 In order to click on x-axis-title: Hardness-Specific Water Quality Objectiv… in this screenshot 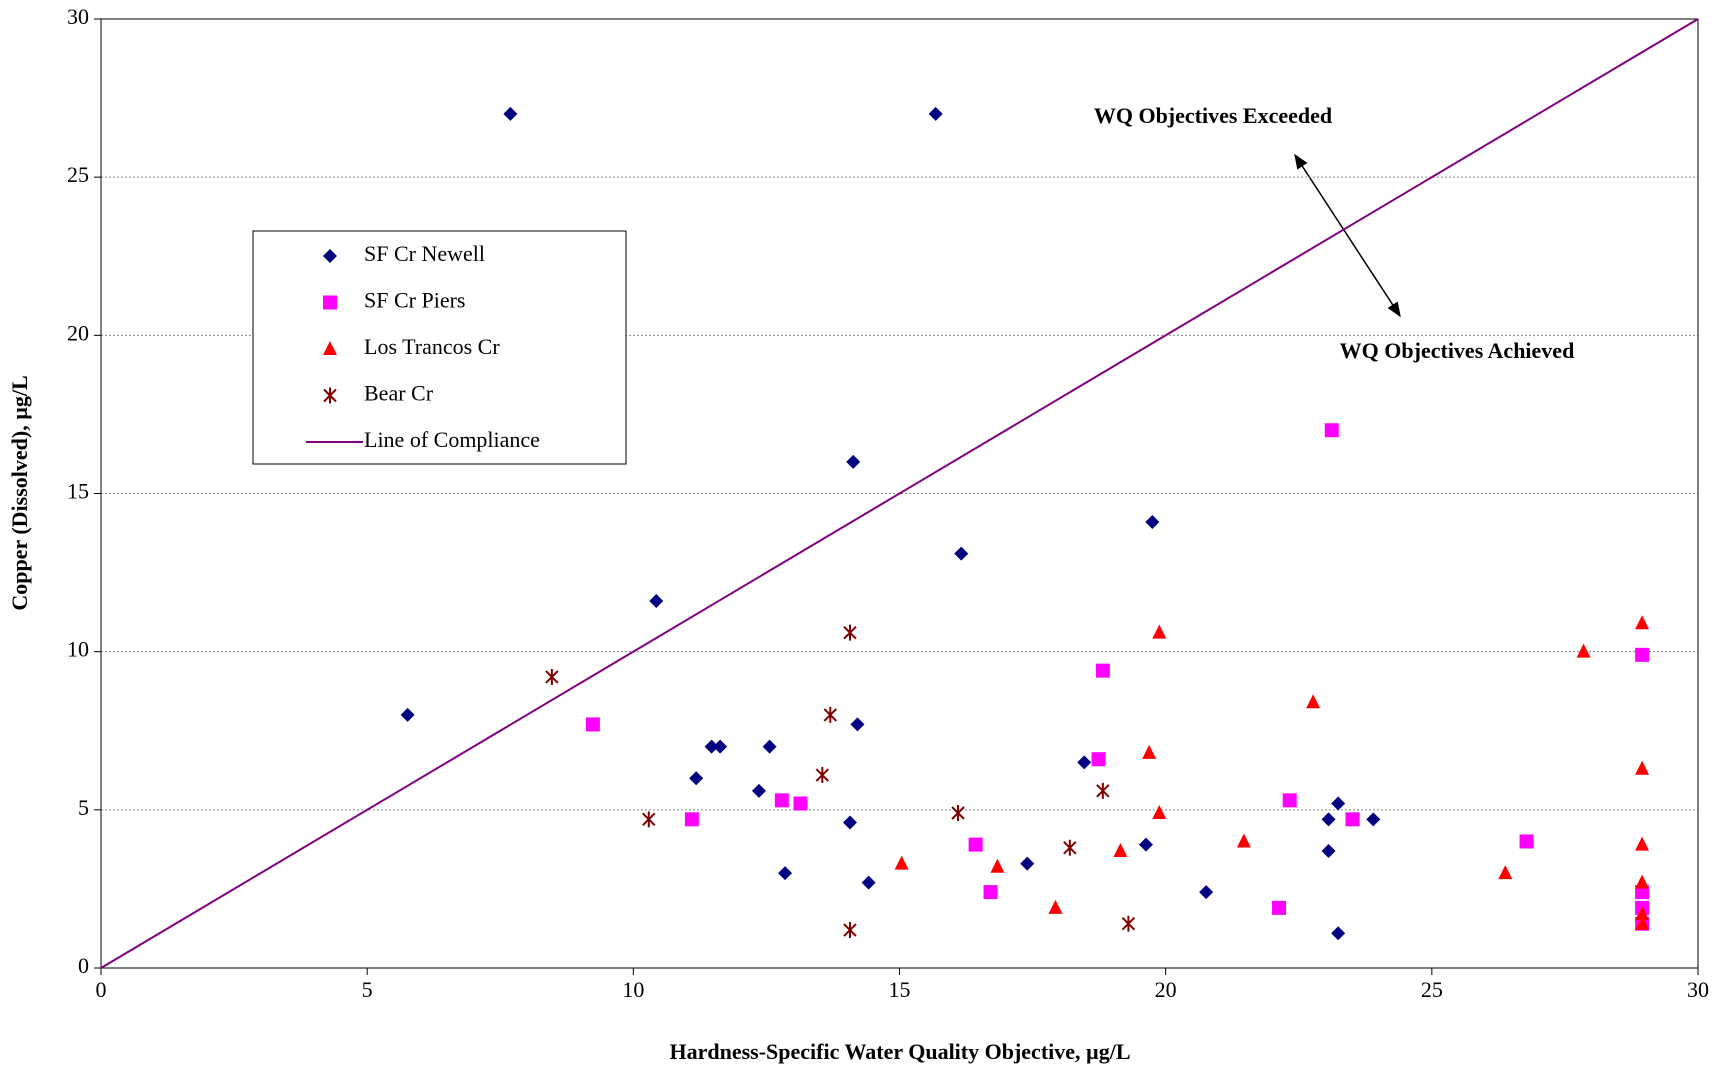, I will do `click(900, 1051)`.